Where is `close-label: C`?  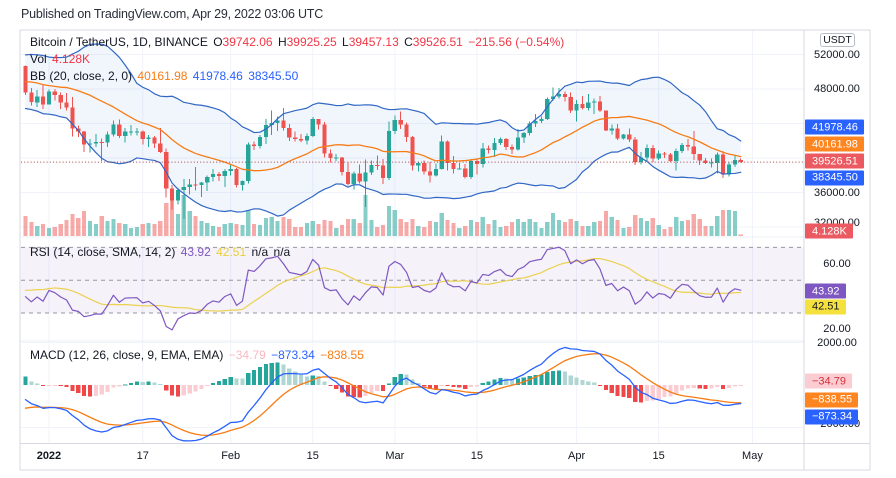
close-label: C is located at coordinates (408, 42).